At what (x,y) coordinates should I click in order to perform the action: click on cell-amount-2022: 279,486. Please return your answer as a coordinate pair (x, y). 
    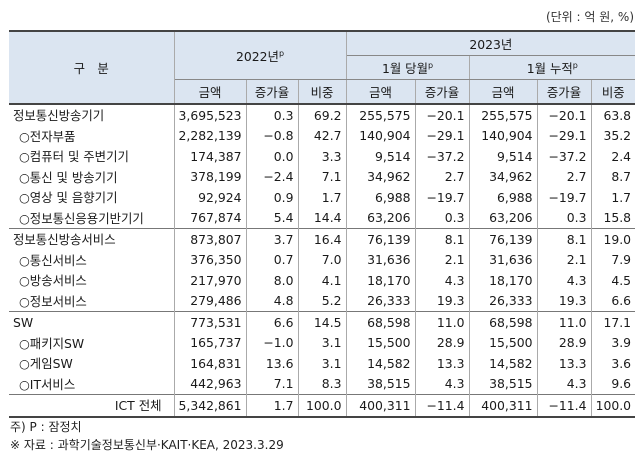
    Looking at the image, I should click on (210, 301).